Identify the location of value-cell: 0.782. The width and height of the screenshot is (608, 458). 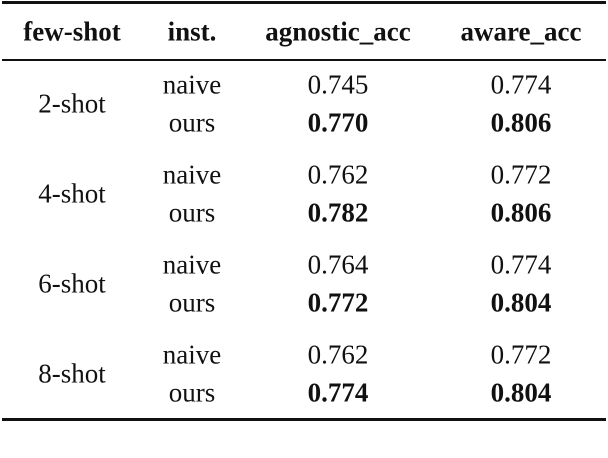
(338, 212).